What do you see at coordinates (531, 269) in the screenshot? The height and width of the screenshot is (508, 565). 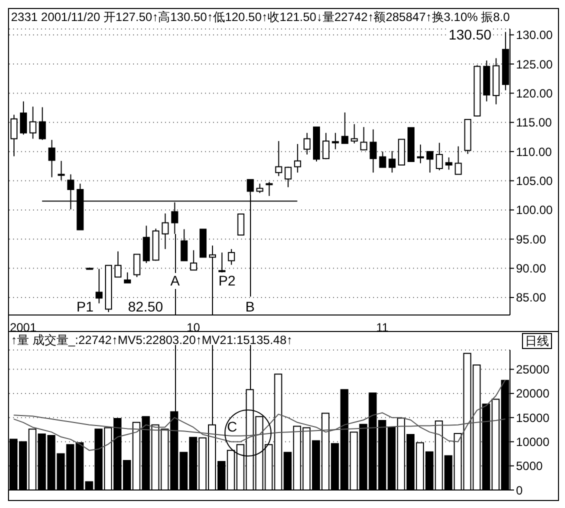 I see `y-tick-label: 90.00` at bounding box center [531, 269].